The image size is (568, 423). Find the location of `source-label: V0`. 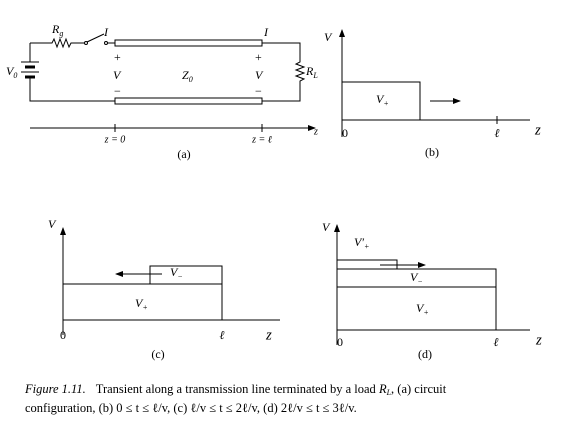

source-label: V0 is located at coordinates (11, 72).